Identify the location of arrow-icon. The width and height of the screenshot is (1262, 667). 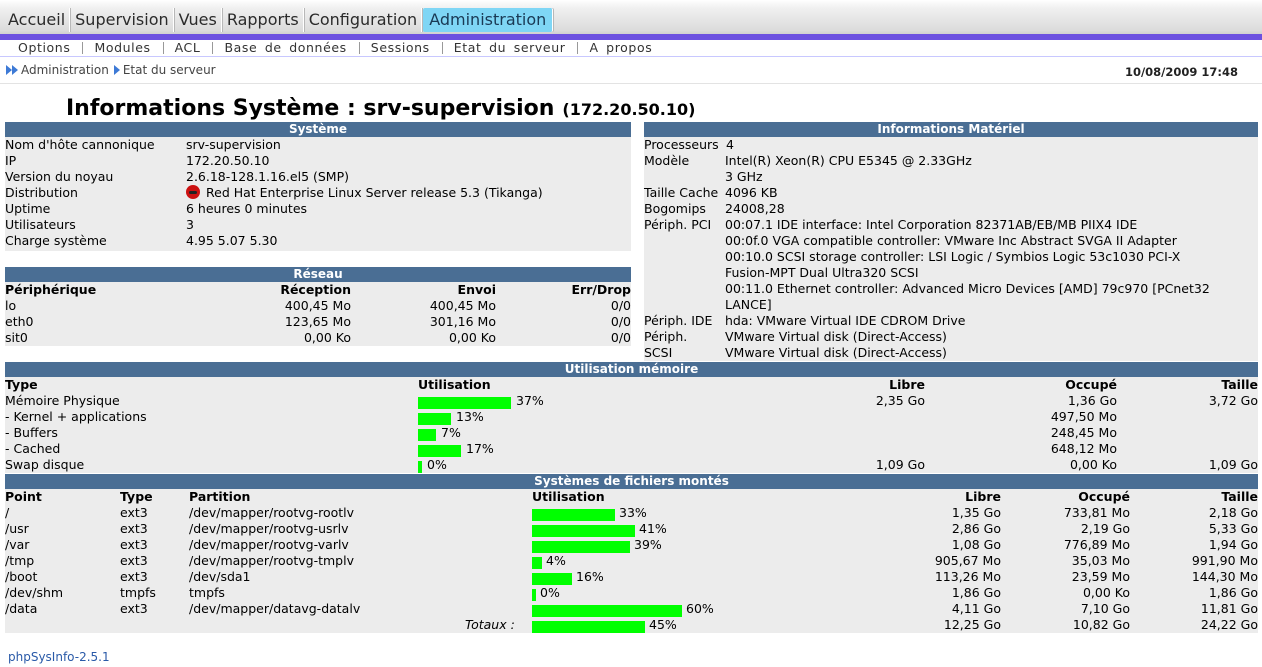
(116, 70).